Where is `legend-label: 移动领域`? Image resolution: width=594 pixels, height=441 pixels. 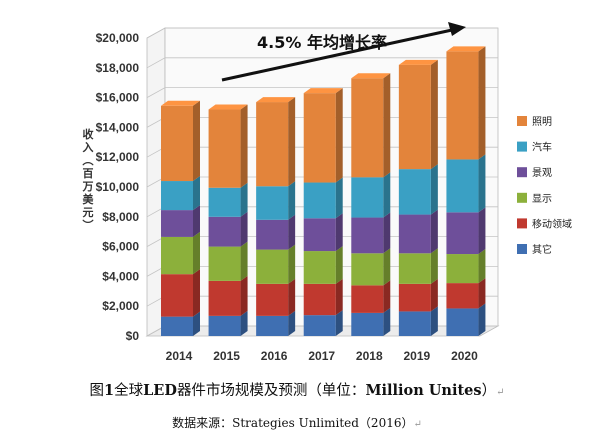 legend-label: 移动领域 is located at coordinates (552, 223).